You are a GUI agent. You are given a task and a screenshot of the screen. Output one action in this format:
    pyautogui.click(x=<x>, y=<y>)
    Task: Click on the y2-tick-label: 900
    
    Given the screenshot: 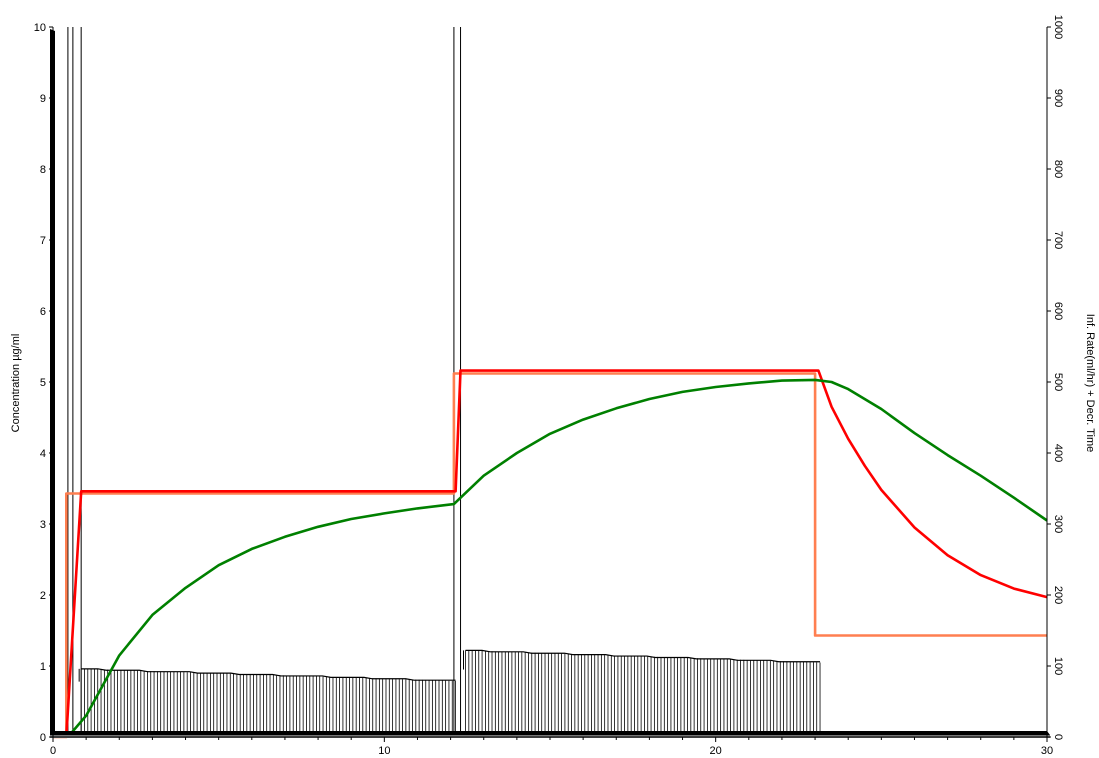 What is the action you would take?
    pyautogui.click(x=1058, y=98)
    